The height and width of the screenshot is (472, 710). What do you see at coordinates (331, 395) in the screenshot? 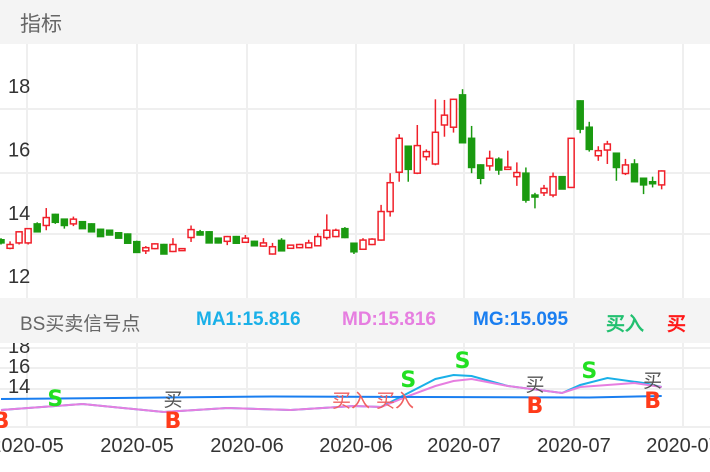
I see `line-md` at bounding box center [331, 395].